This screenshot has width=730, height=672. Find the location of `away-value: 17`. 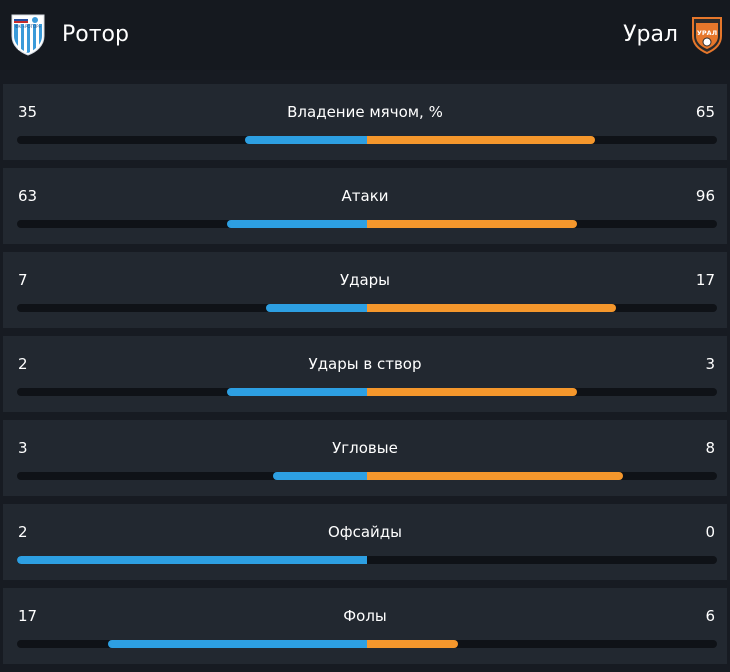

away-value: 17 is located at coordinates (705, 280).